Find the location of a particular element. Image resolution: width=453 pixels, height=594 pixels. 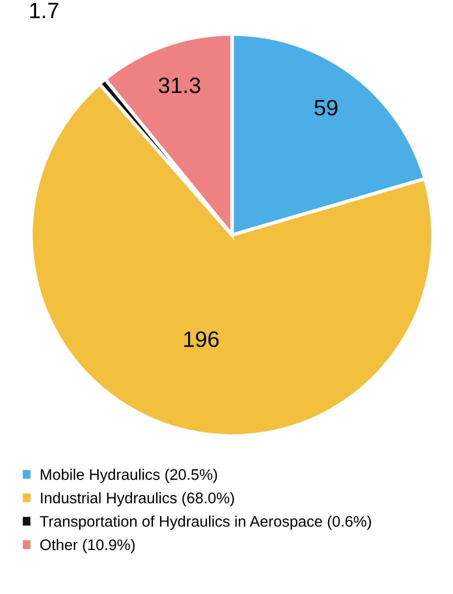

legend-label: Mobile Hydraulics (20.5%) is located at coordinates (128, 475).